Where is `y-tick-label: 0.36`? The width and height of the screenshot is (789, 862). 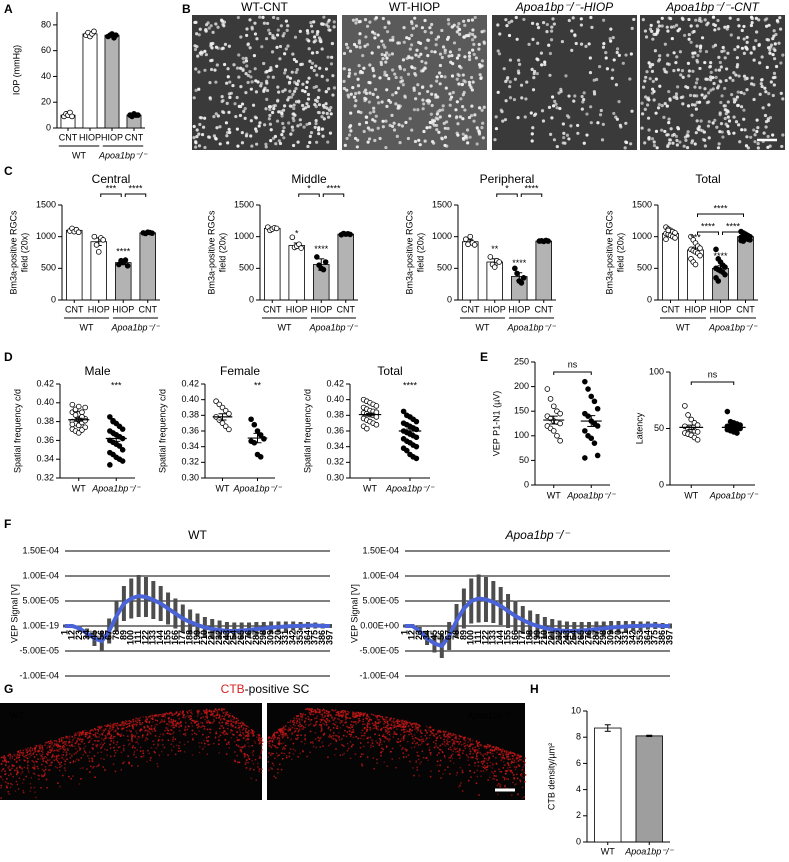 y-tick-label: 0.36 is located at coordinates (45, 440).